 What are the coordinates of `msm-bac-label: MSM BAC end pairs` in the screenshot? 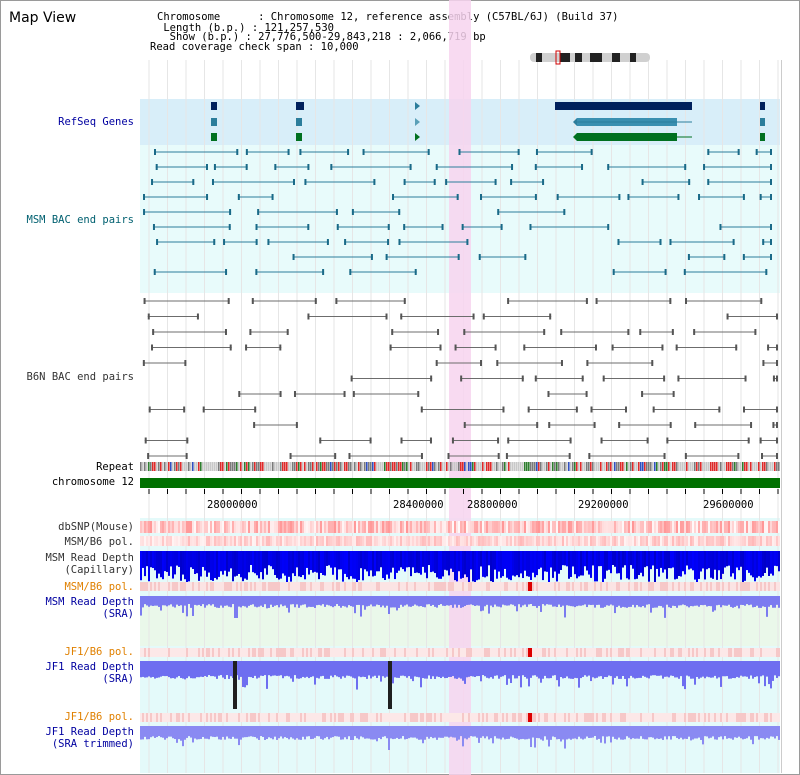 It's located at (80, 220).